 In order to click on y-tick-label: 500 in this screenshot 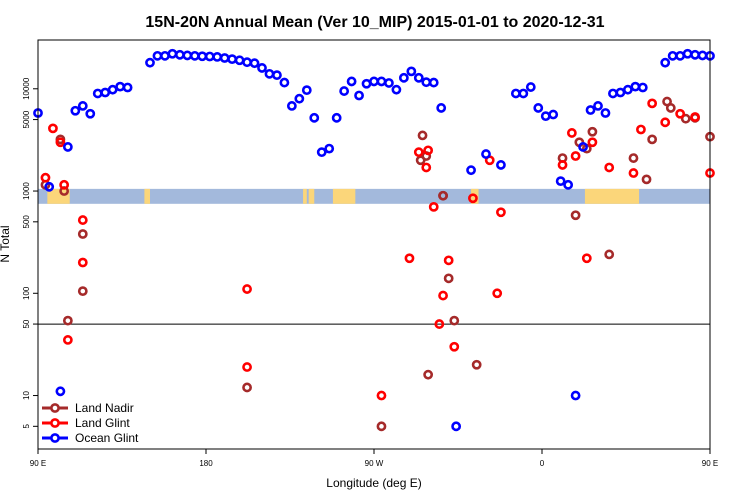, I will do `click(26, 222)`.